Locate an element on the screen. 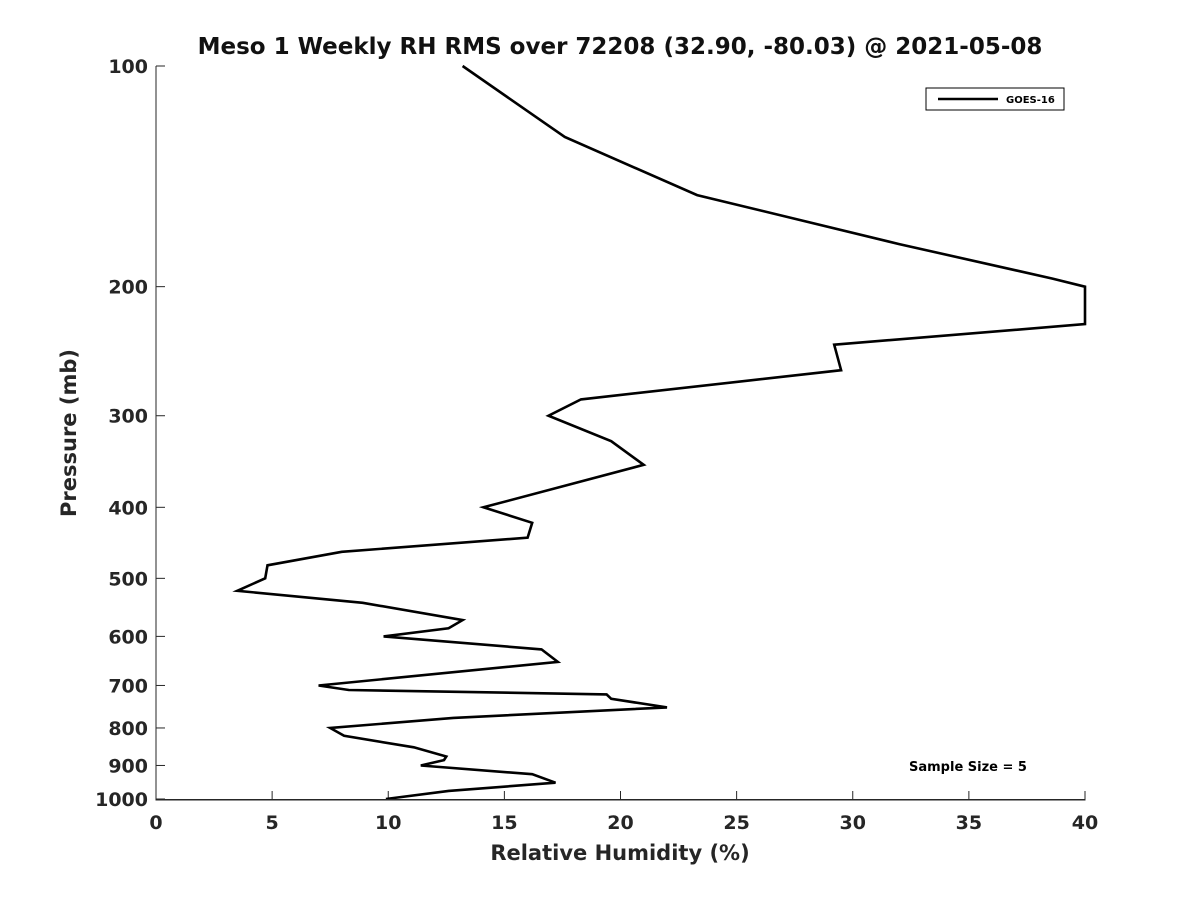 The image size is (1200, 900). y-tick-label: 500 is located at coordinates (128, 579).